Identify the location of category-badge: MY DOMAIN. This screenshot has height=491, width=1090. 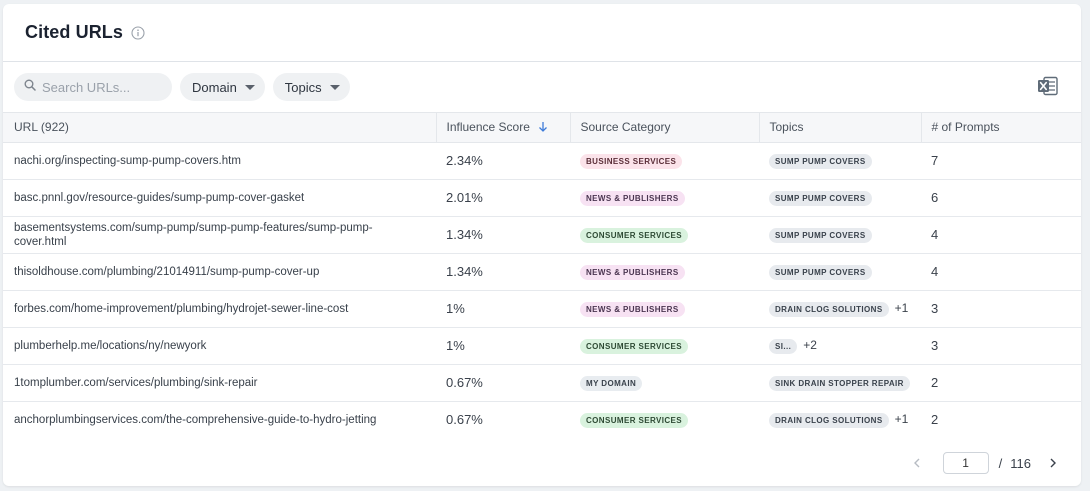
(611, 383).